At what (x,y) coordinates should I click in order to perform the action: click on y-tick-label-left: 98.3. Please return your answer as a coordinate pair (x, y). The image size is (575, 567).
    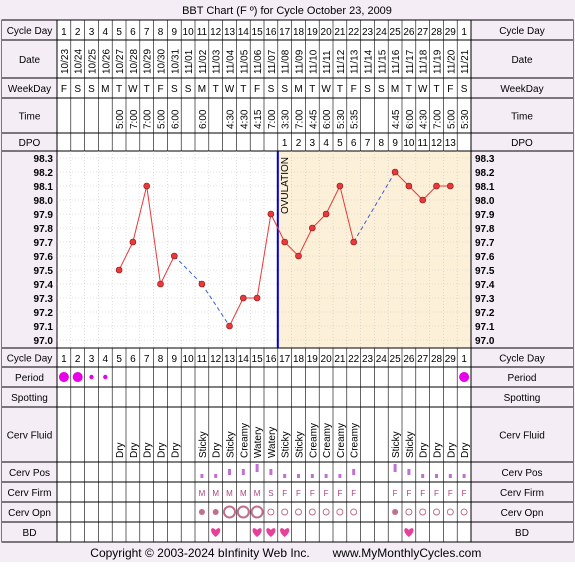
    Looking at the image, I should click on (44, 159).